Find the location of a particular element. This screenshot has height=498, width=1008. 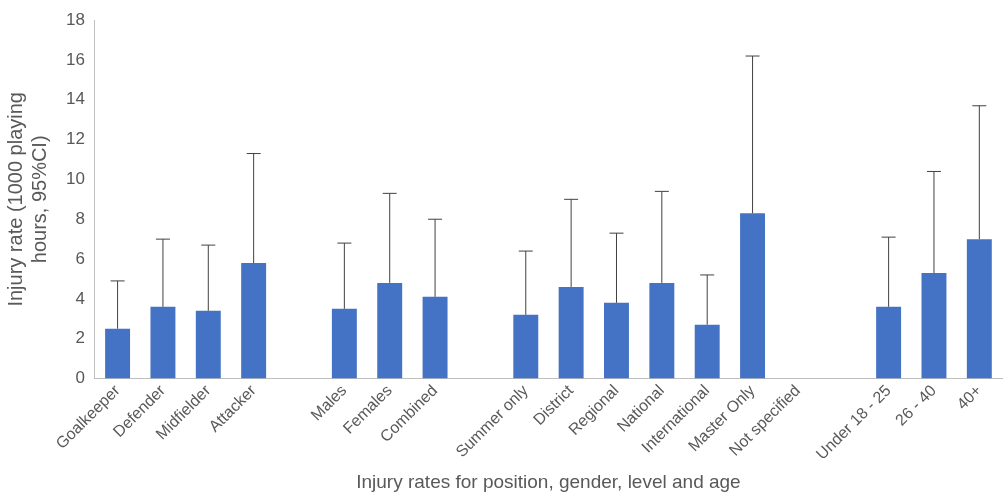

y-tick-label: 16 is located at coordinates (75, 59).